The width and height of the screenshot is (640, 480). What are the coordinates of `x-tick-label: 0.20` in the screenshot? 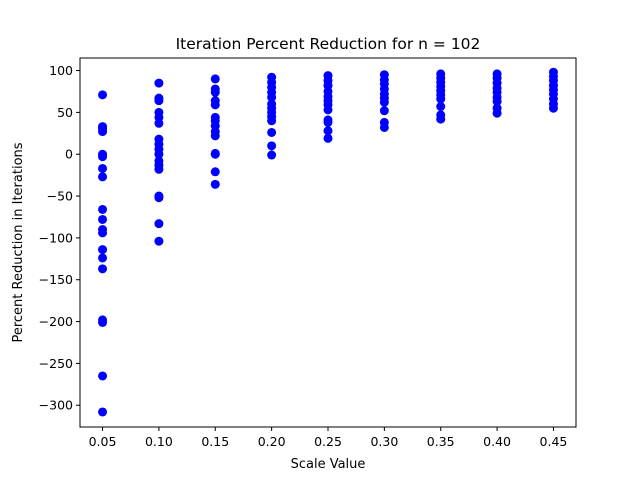 It's located at (272, 441).